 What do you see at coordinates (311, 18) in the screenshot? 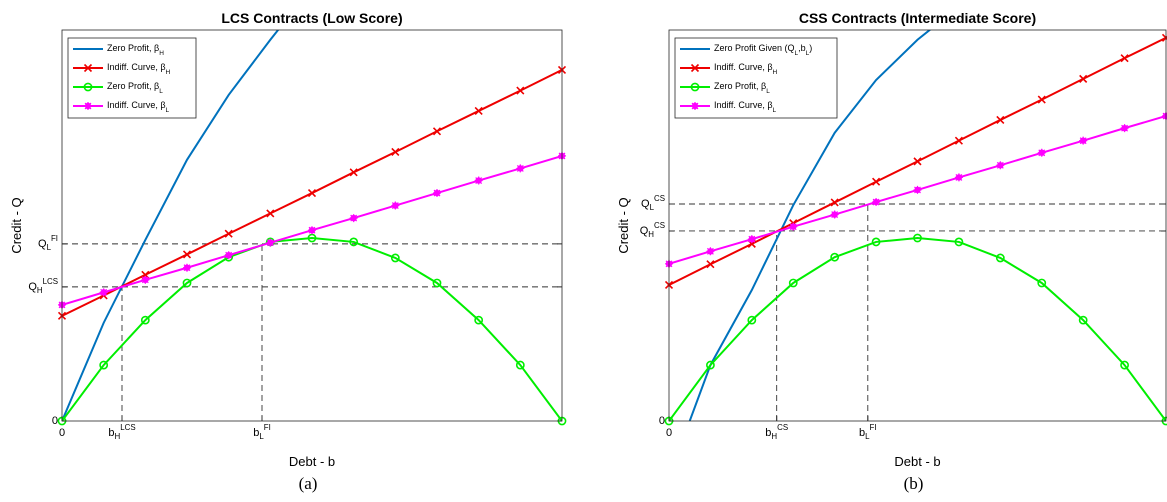
I see `chart-title: LCS Contracts (Low Score)` at bounding box center [311, 18].